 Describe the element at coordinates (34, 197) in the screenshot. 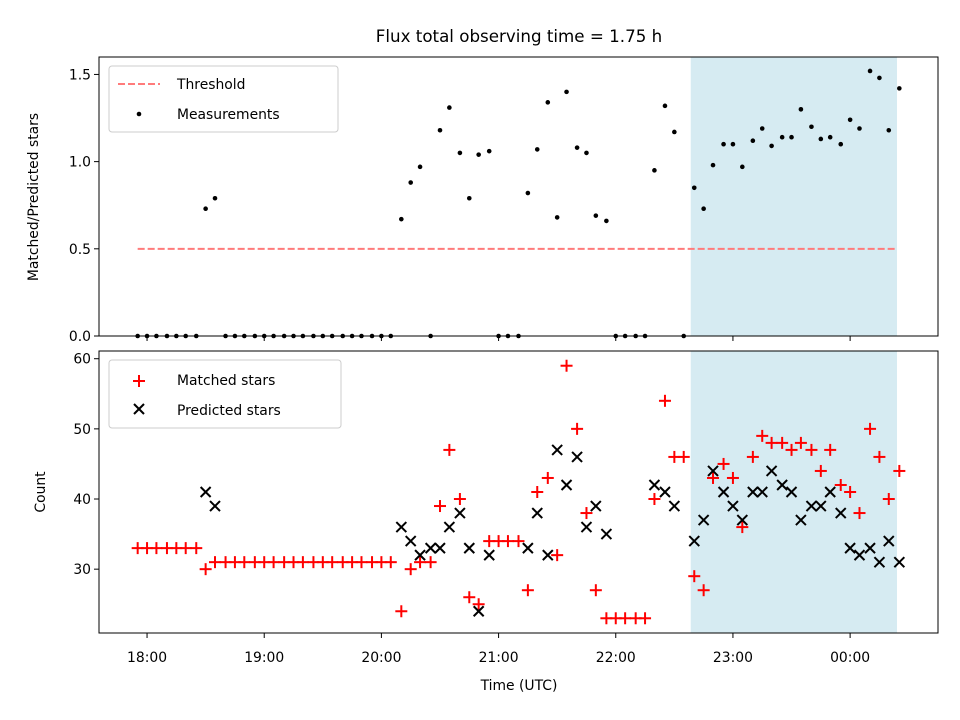

I see `ratio-y-label: Matched/Predicted stars` at that location.